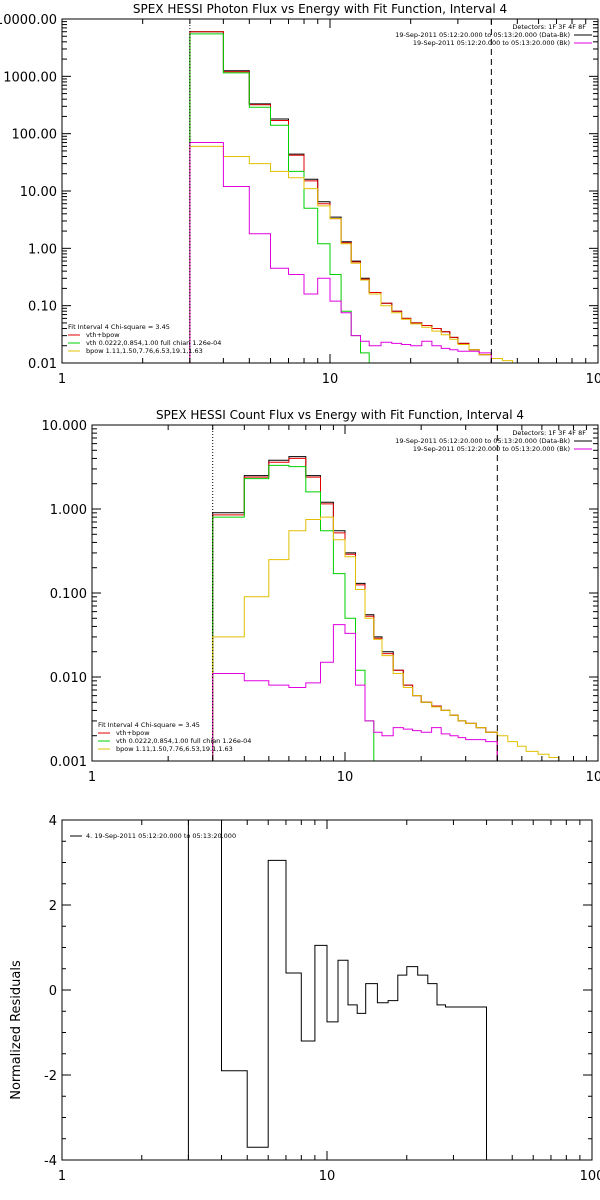 This screenshot has width=600, height=1200. What do you see at coordinates (50, 1161) in the screenshot?
I see `y-tick-label: -4` at bounding box center [50, 1161].